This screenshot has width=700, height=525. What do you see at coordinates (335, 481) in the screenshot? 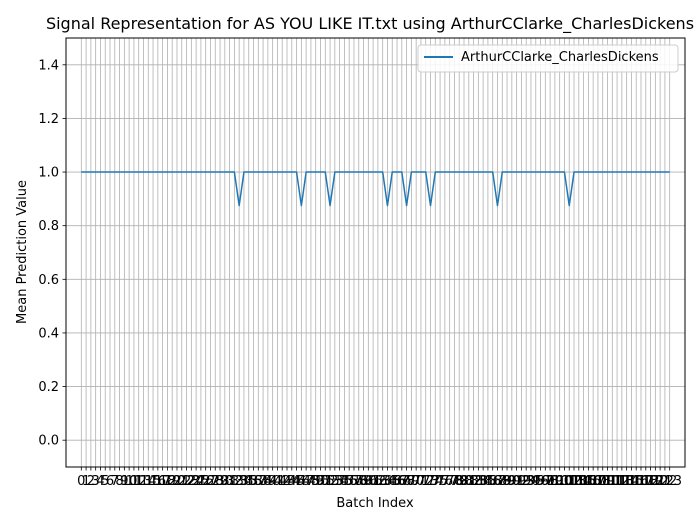
I see `x-tick-label: 53` at bounding box center [335, 481].